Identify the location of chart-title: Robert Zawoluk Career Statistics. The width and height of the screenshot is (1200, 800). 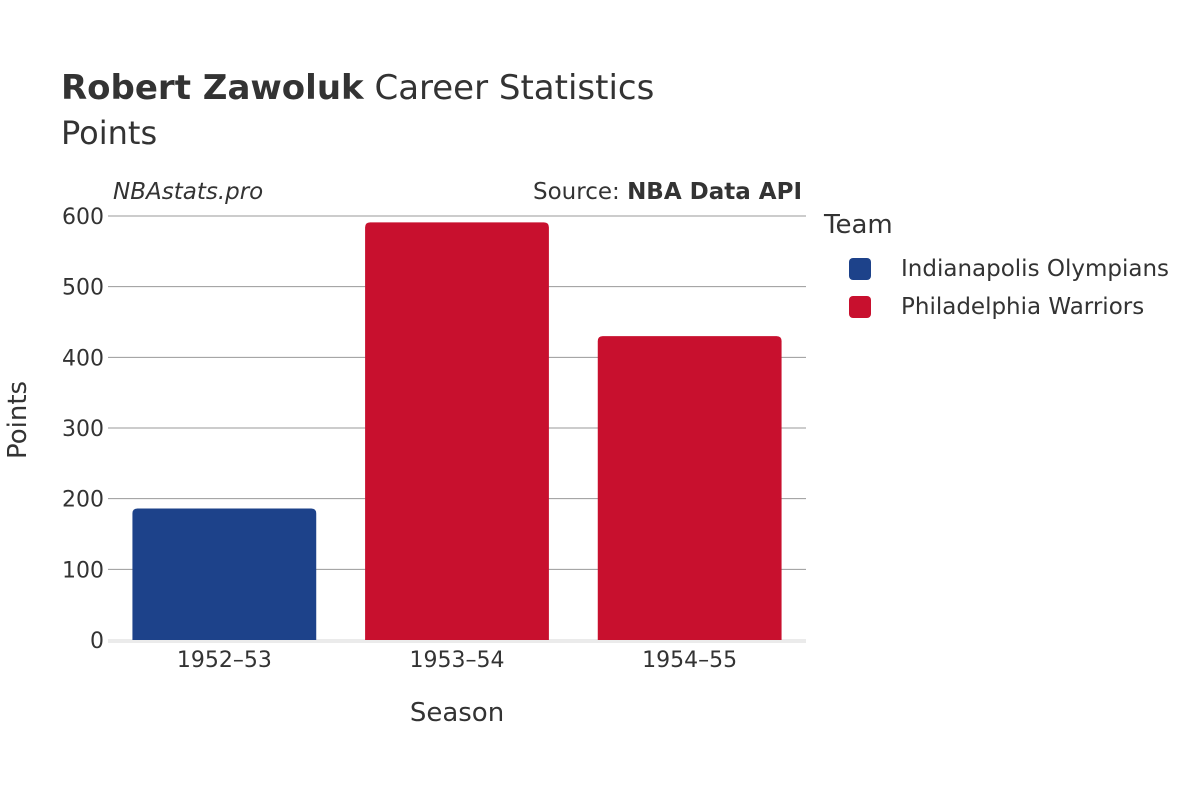
(357, 88).